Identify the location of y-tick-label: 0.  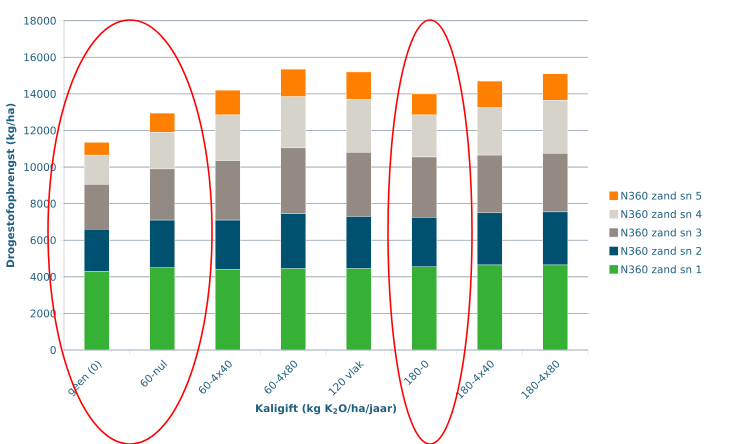
(53, 350).